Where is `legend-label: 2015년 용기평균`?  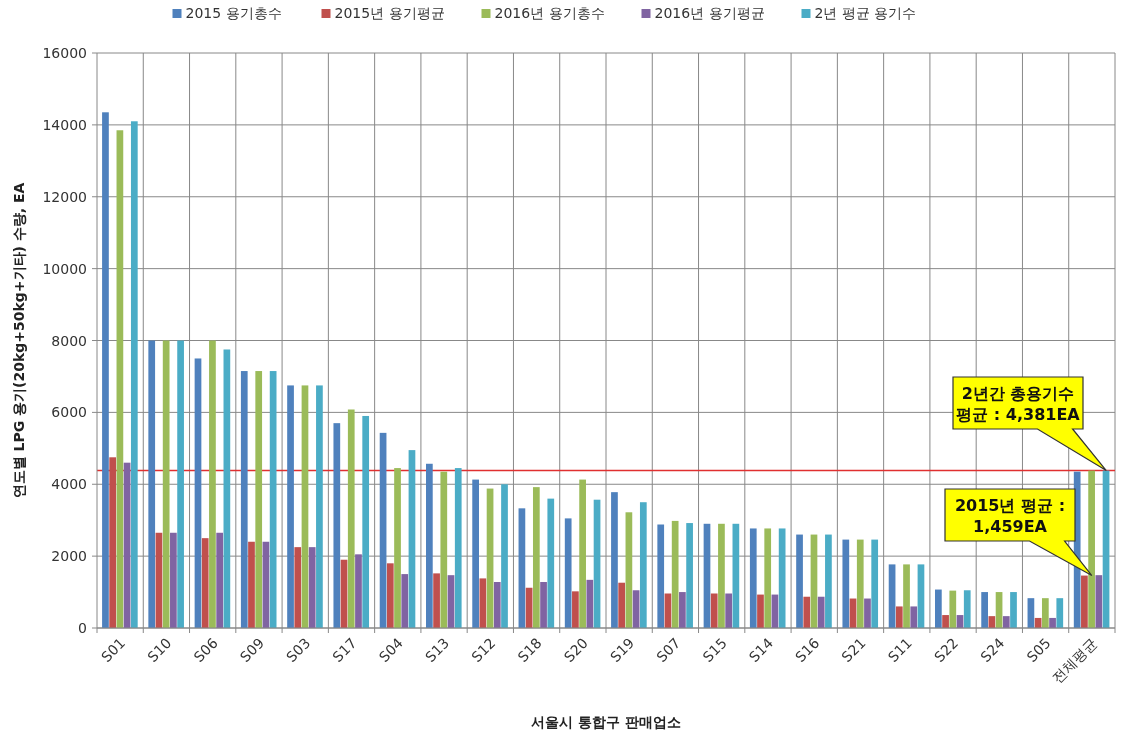
legend-label: 2015년 용기평균 is located at coordinates (389, 13).